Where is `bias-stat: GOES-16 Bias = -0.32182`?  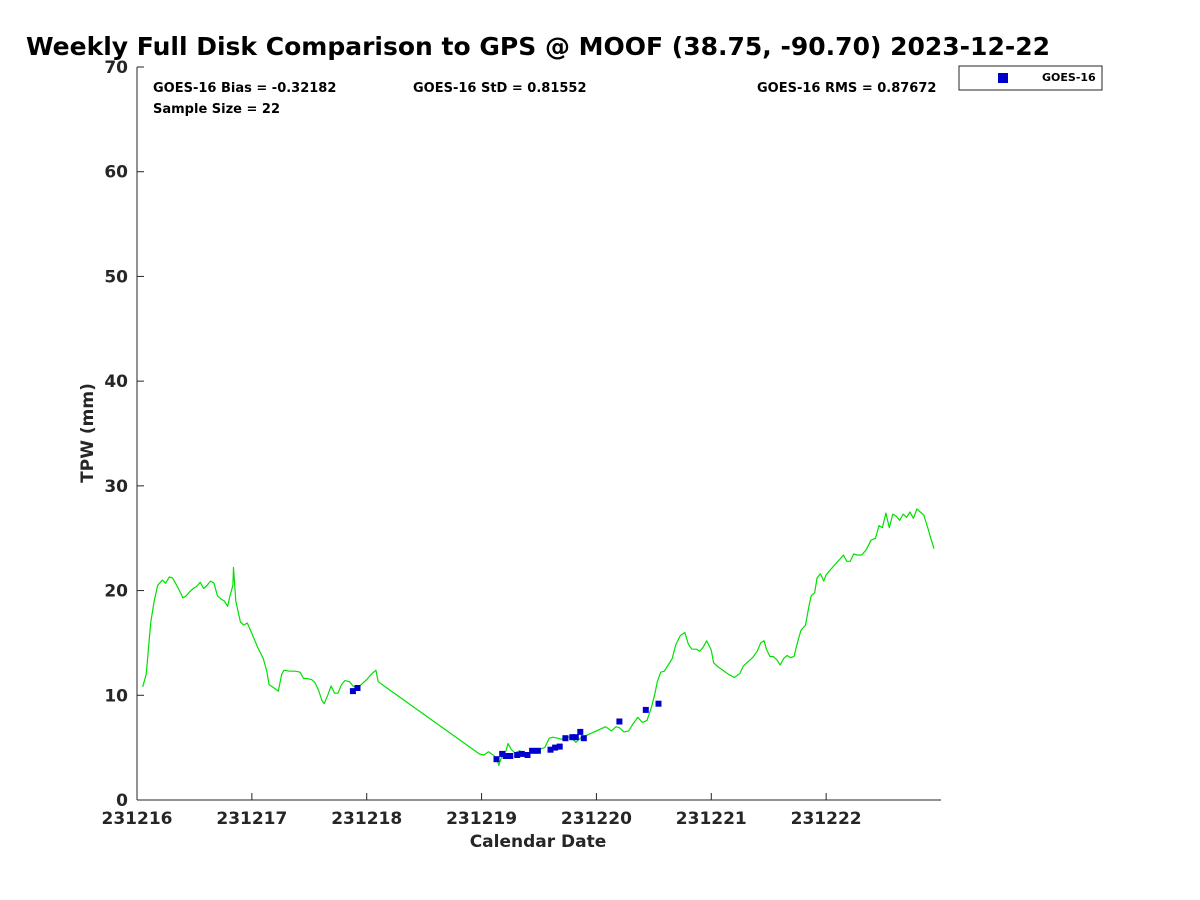
bias-stat: GOES-16 Bias = -0.32182 is located at coordinates (244, 88).